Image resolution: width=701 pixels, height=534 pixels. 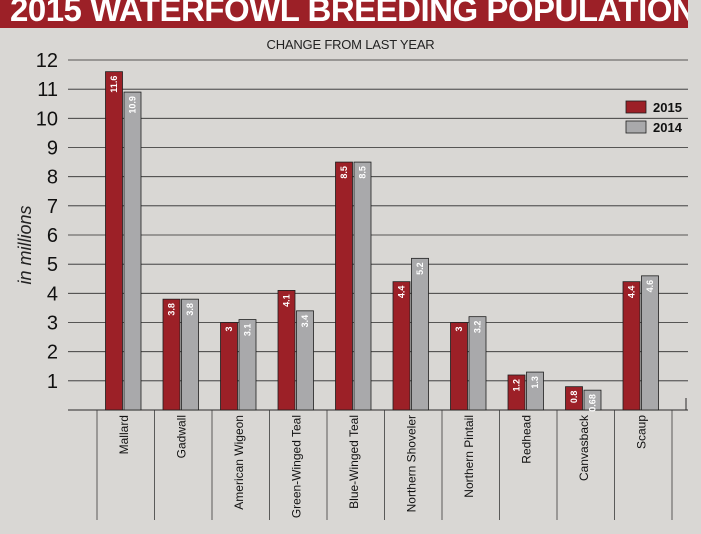 What do you see at coordinates (535, 382) in the screenshot?
I see `data-label: 1.3` at bounding box center [535, 382].